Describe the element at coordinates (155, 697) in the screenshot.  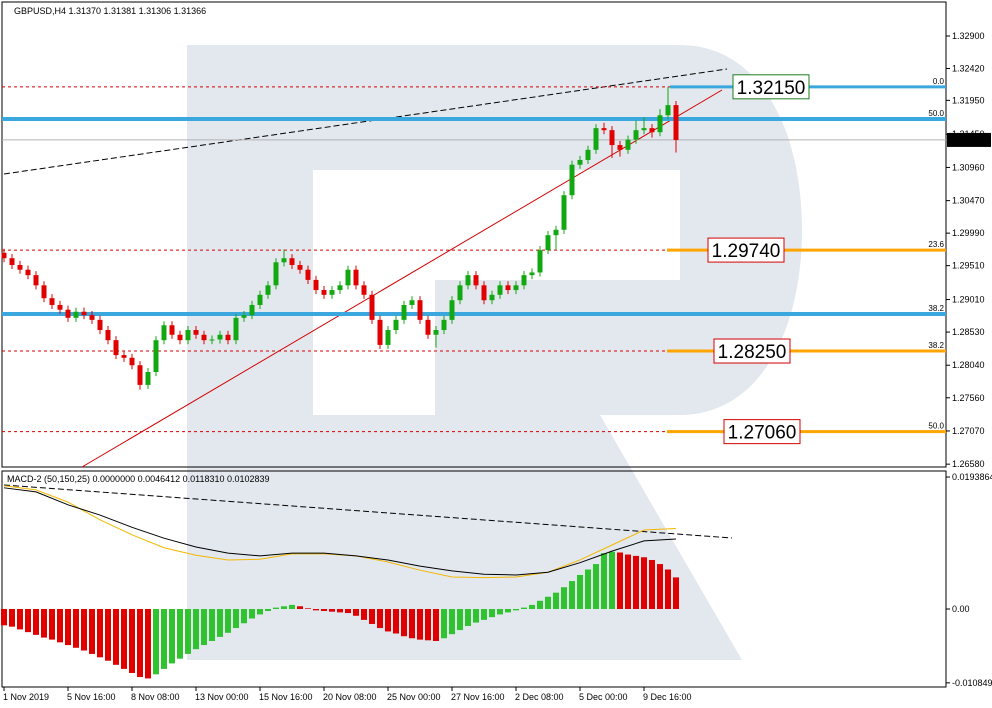
I see `x-tick-label: 8 Nov 08:00` at that location.